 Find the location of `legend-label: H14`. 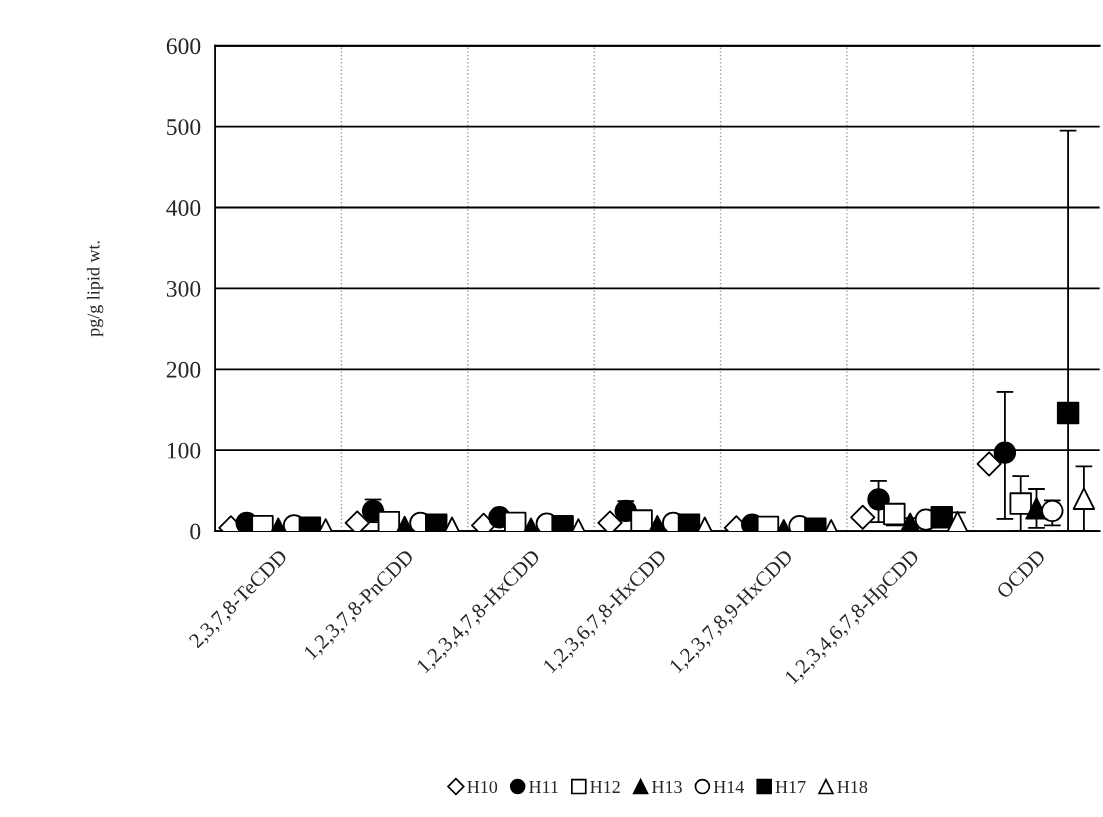

legend-label: H14 is located at coordinates (729, 786).